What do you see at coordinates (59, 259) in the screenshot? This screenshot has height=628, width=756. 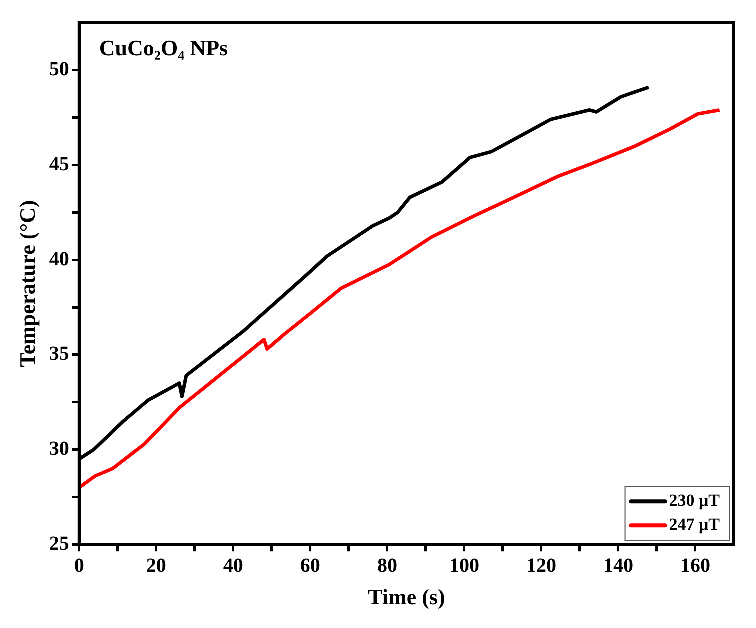 I see `y-tick-label: 40` at bounding box center [59, 259].